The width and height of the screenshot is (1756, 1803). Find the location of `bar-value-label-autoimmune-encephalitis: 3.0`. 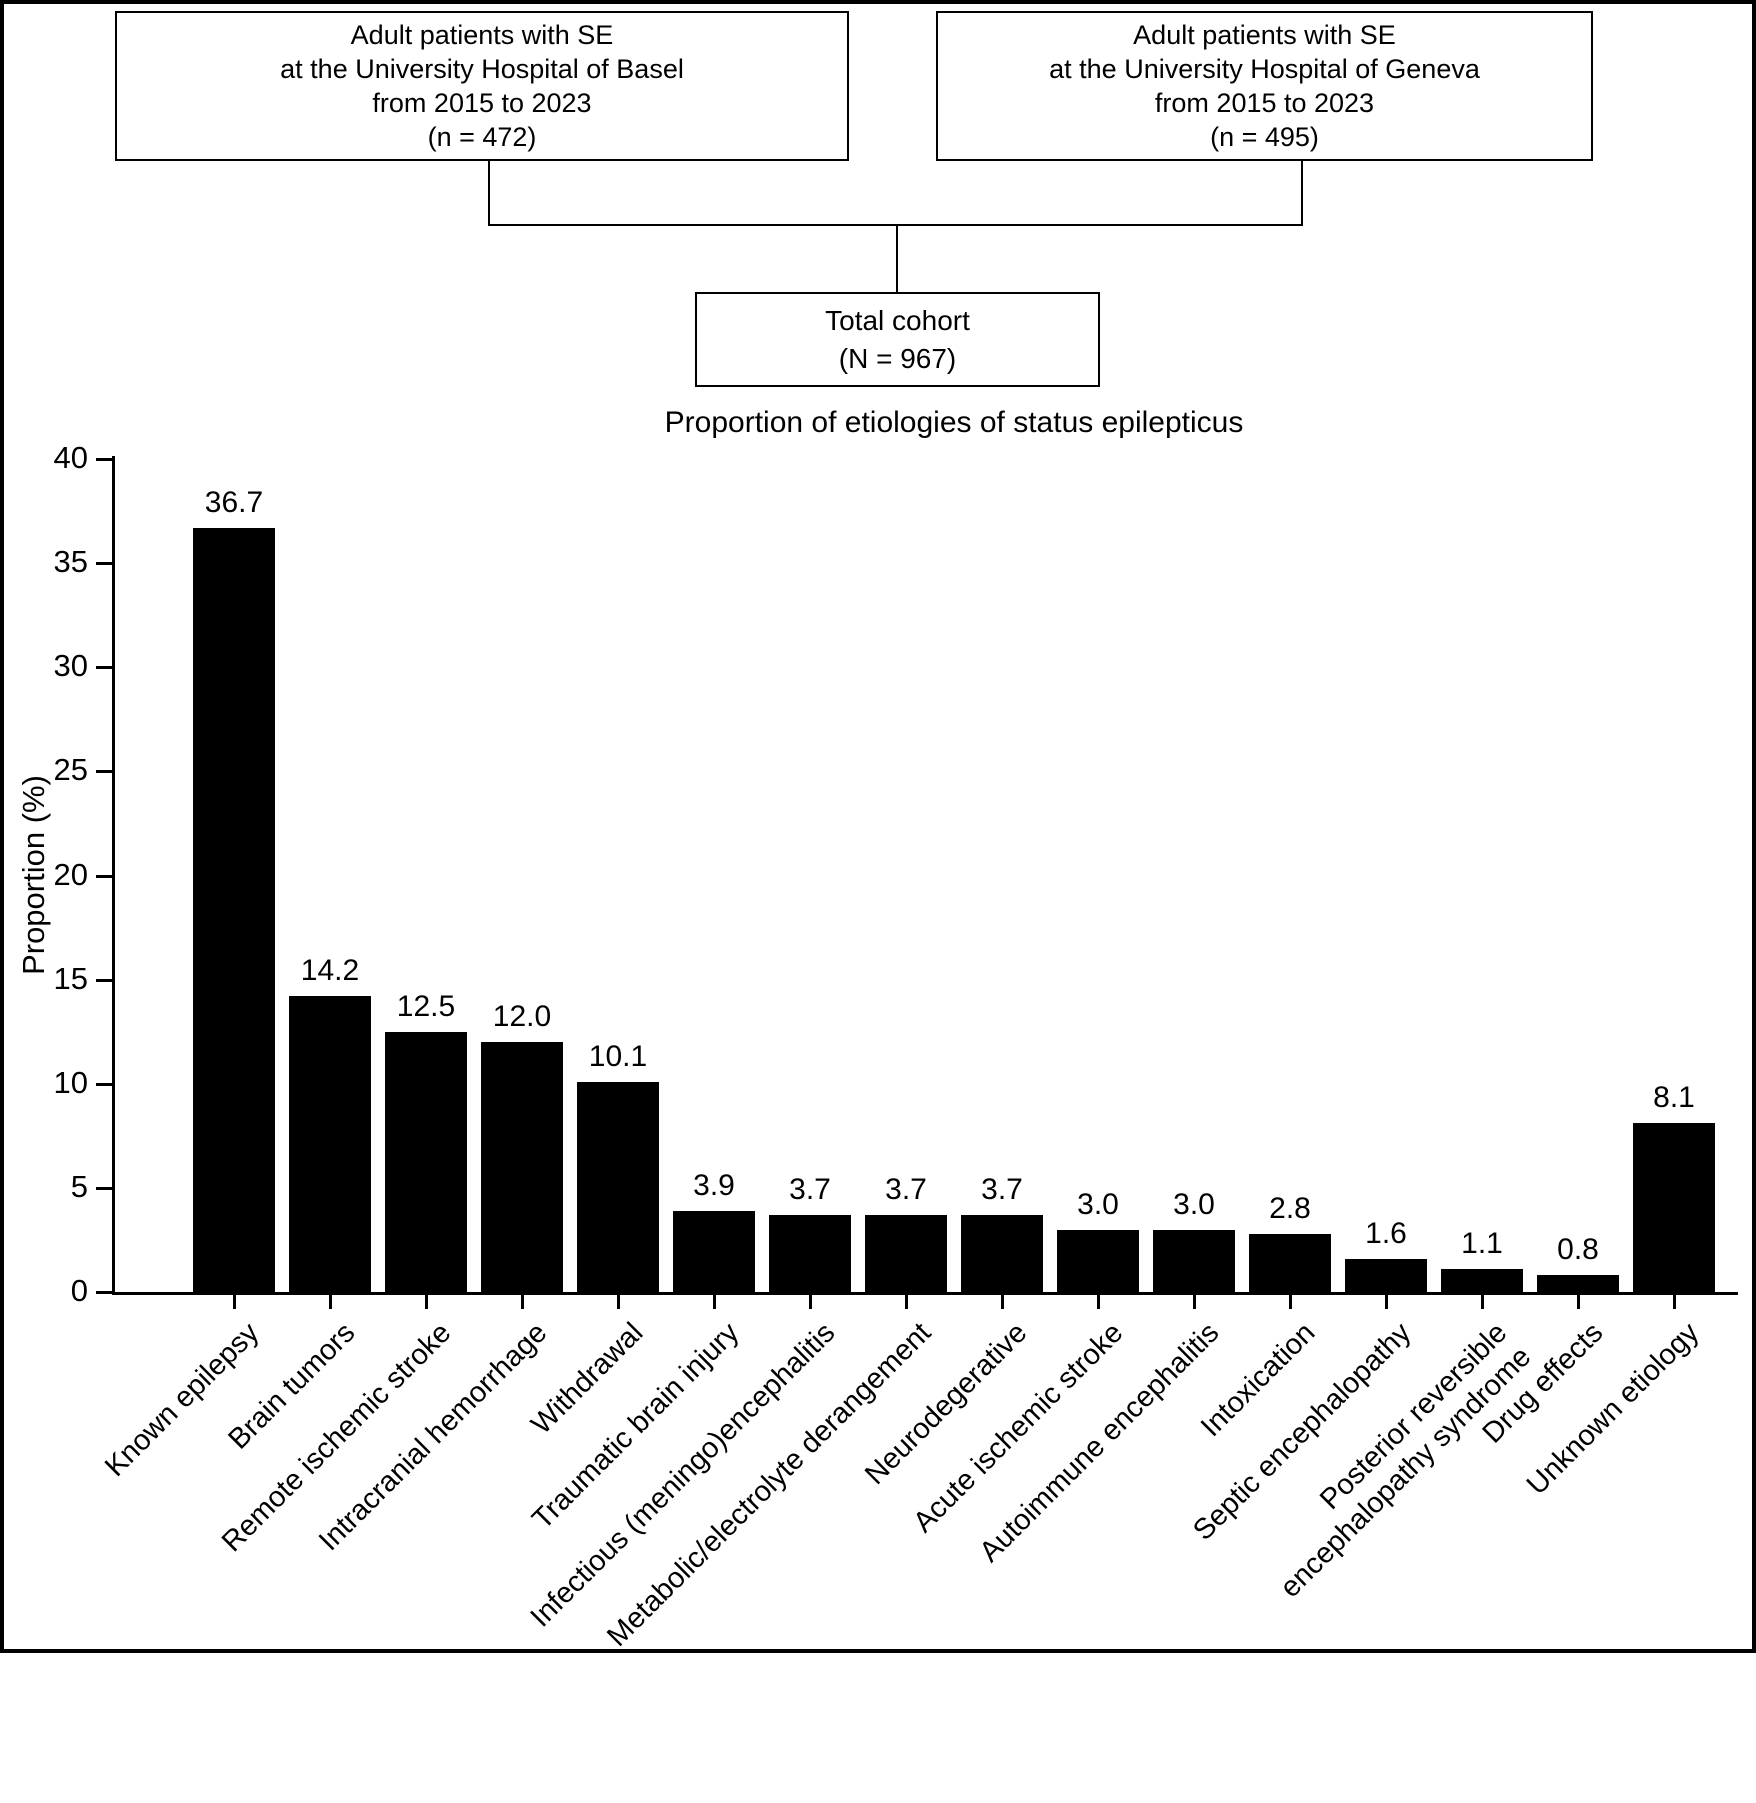

bar-value-label-autoimmune-encephalitis: 3.0 is located at coordinates (1194, 1204).